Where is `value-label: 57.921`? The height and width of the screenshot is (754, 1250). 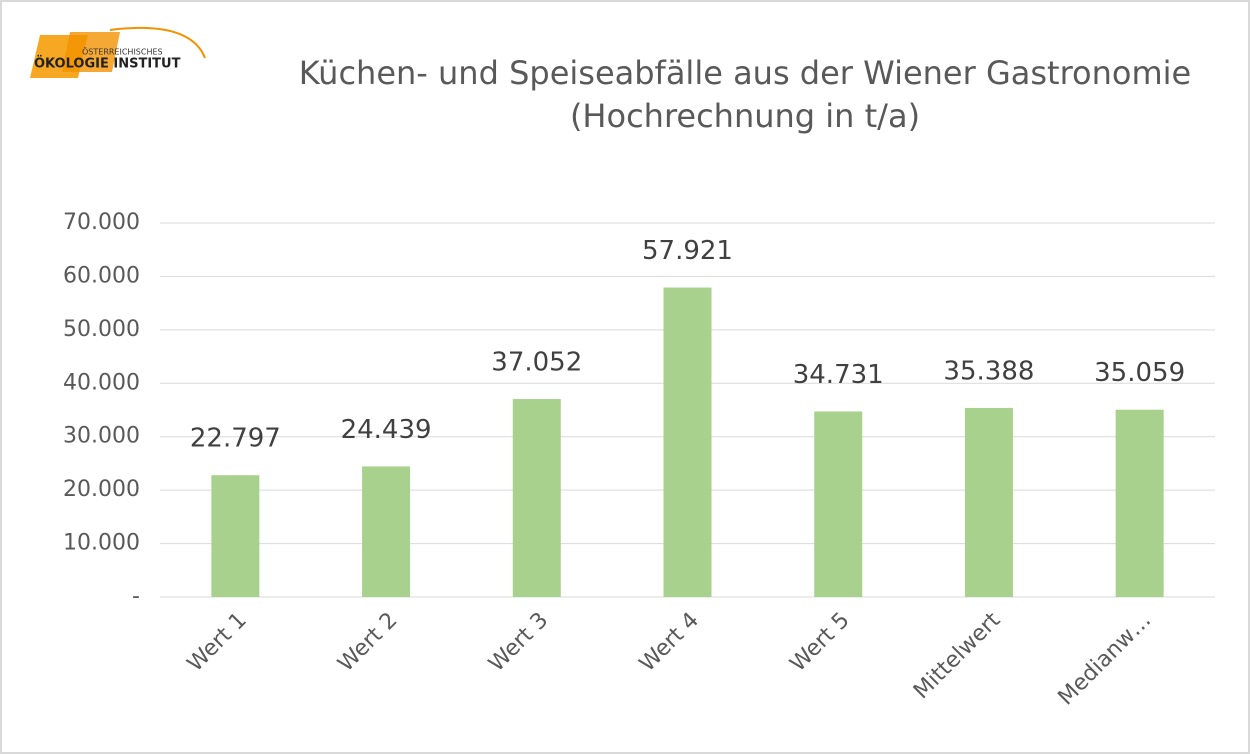
value-label: 57.921 is located at coordinates (687, 251).